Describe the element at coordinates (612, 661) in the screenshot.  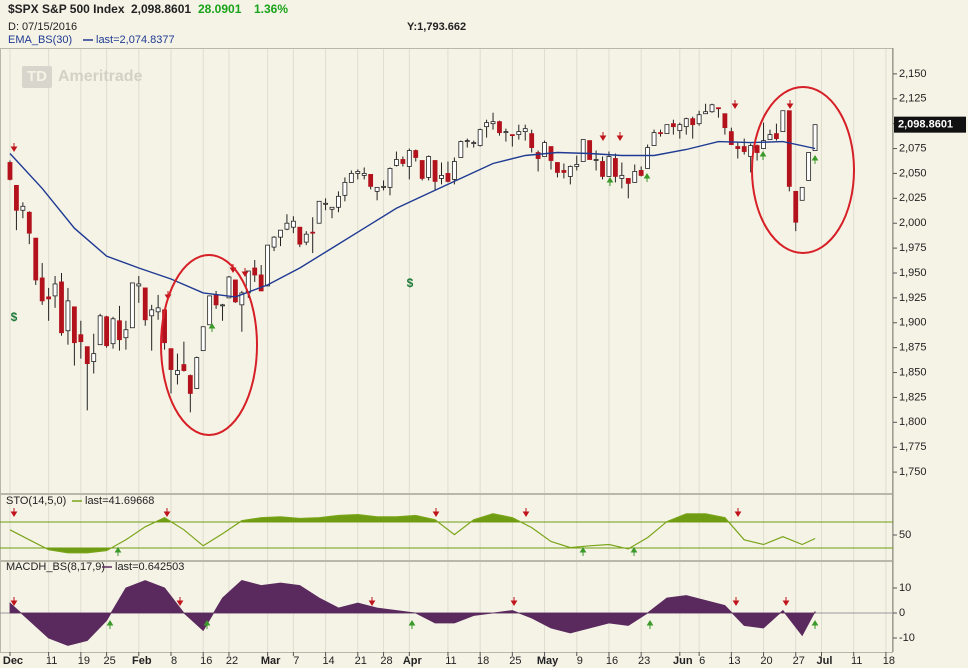
I see `x-tick-label: 16` at that location.